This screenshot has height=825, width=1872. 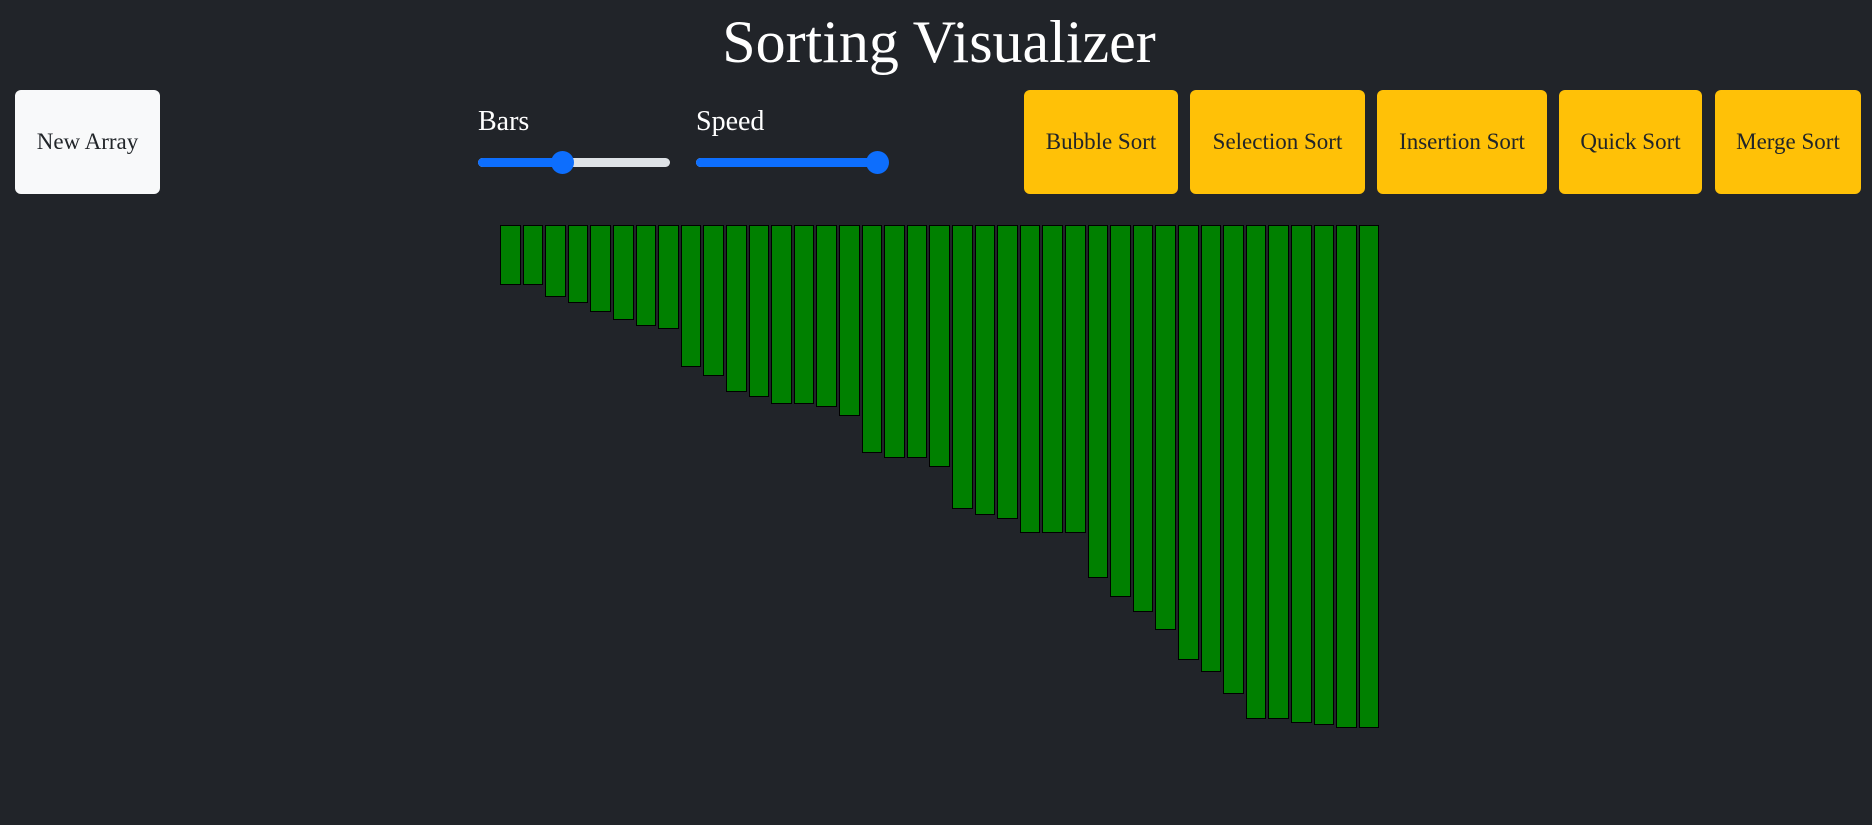 I want to click on speed-slider-track, so click(x=792, y=162).